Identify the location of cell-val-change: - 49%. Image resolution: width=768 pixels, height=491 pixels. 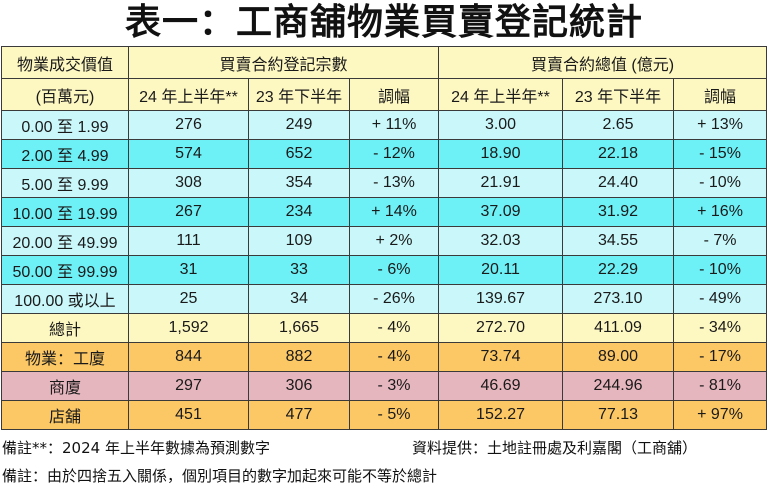
(720, 299).